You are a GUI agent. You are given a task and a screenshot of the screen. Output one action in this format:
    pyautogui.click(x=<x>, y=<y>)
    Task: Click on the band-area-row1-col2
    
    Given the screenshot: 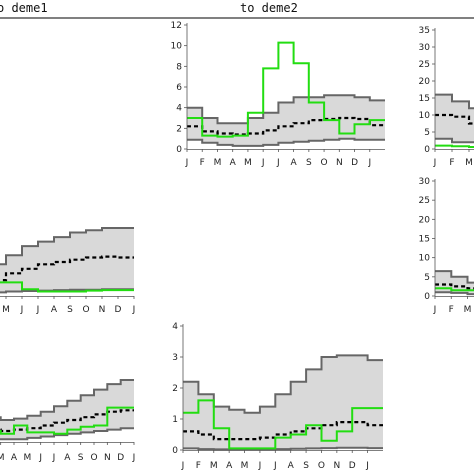 What is the action you would take?
    pyautogui.click(x=286, y=120)
    